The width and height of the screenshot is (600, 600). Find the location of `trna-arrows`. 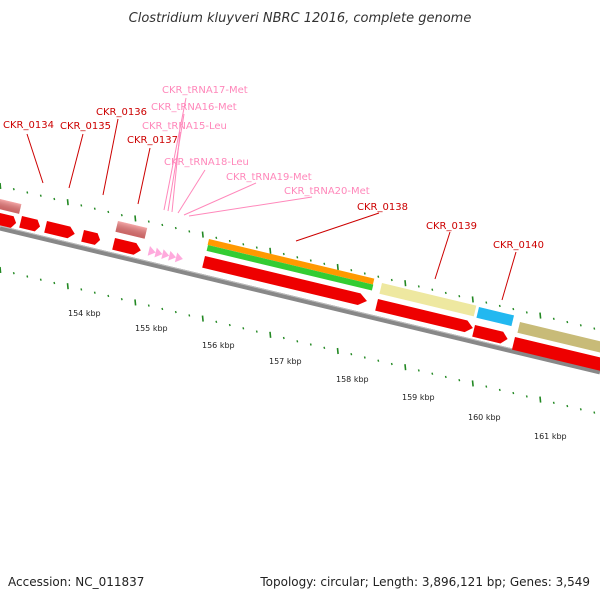

trna-arrows is located at coordinates (165, 255).